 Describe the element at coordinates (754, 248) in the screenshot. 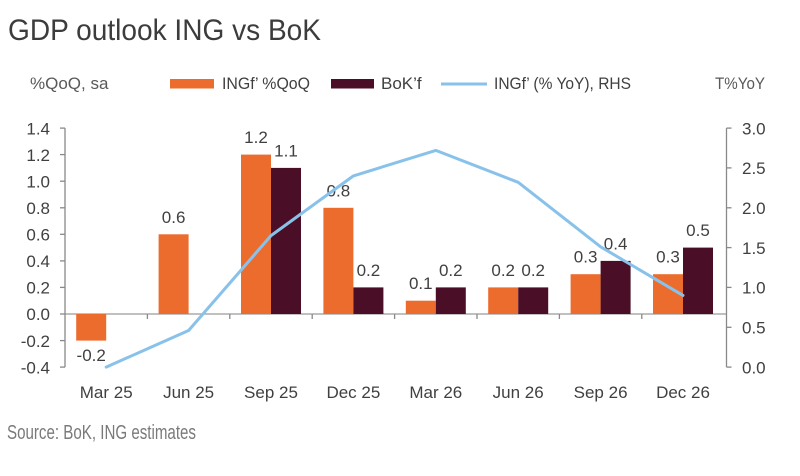

I see `svg-text: 1.5` at that location.